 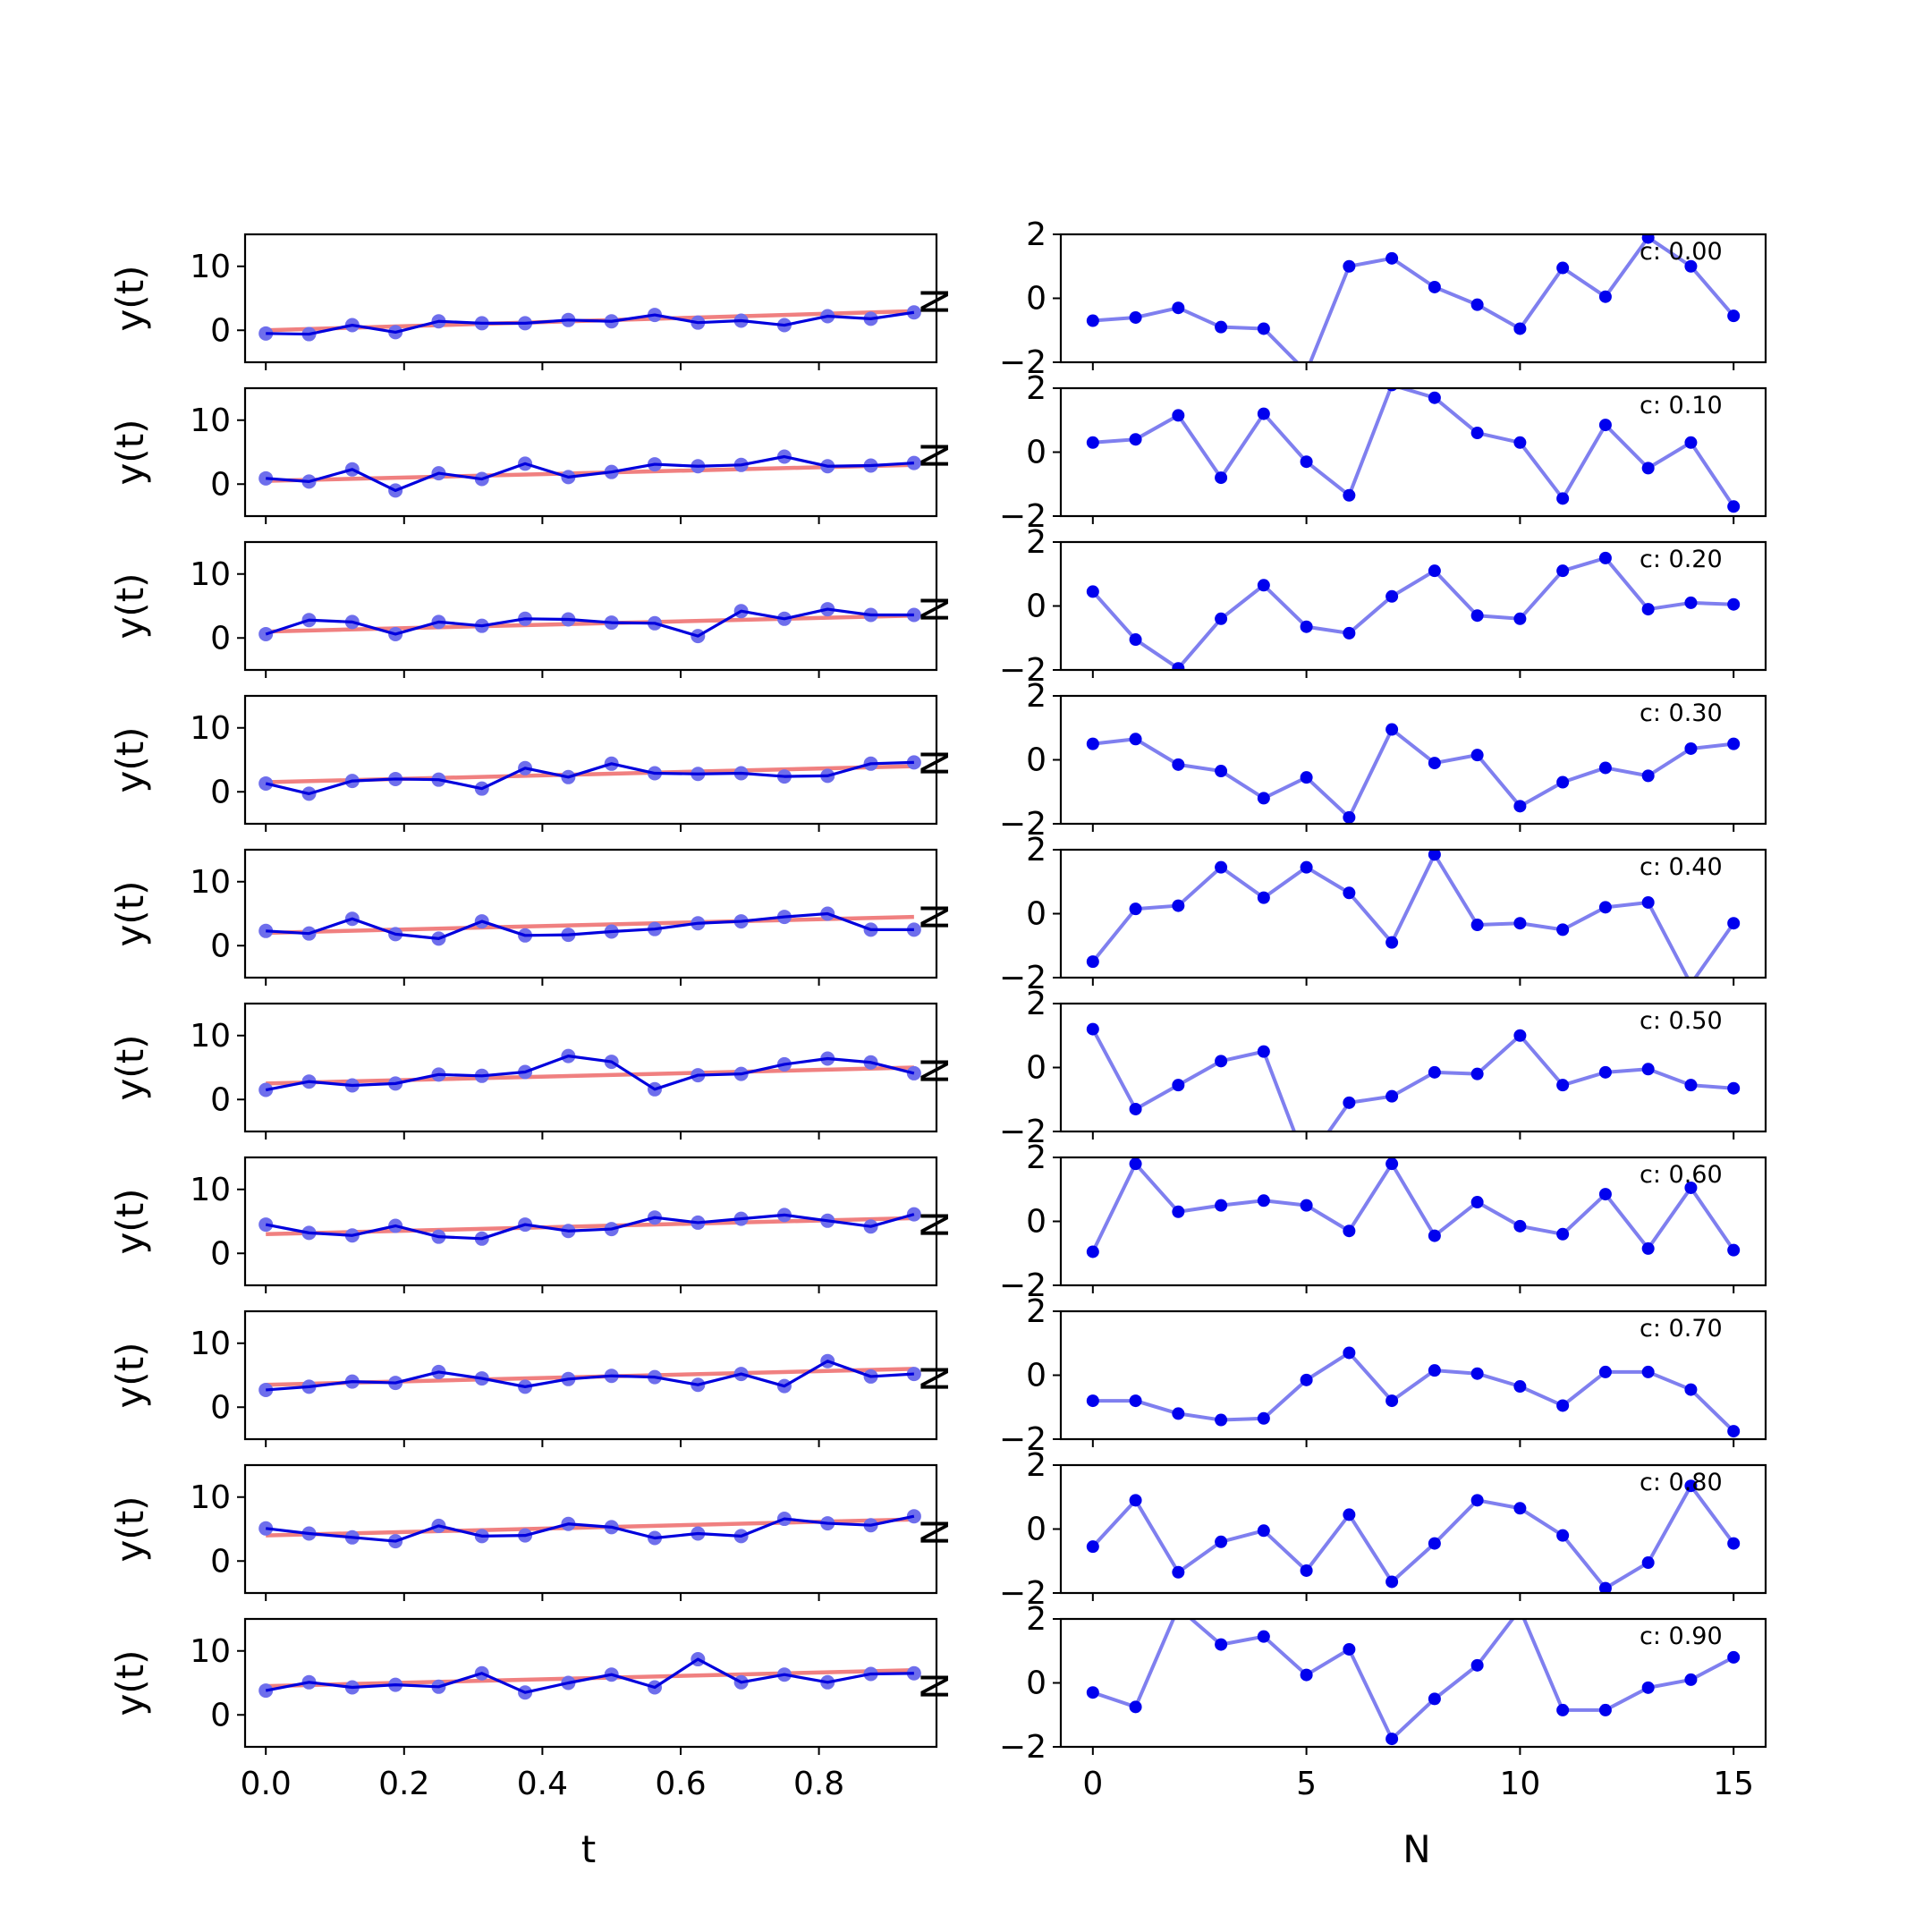 I want to click on x-tick-label: 0, so click(x=1092, y=1784).